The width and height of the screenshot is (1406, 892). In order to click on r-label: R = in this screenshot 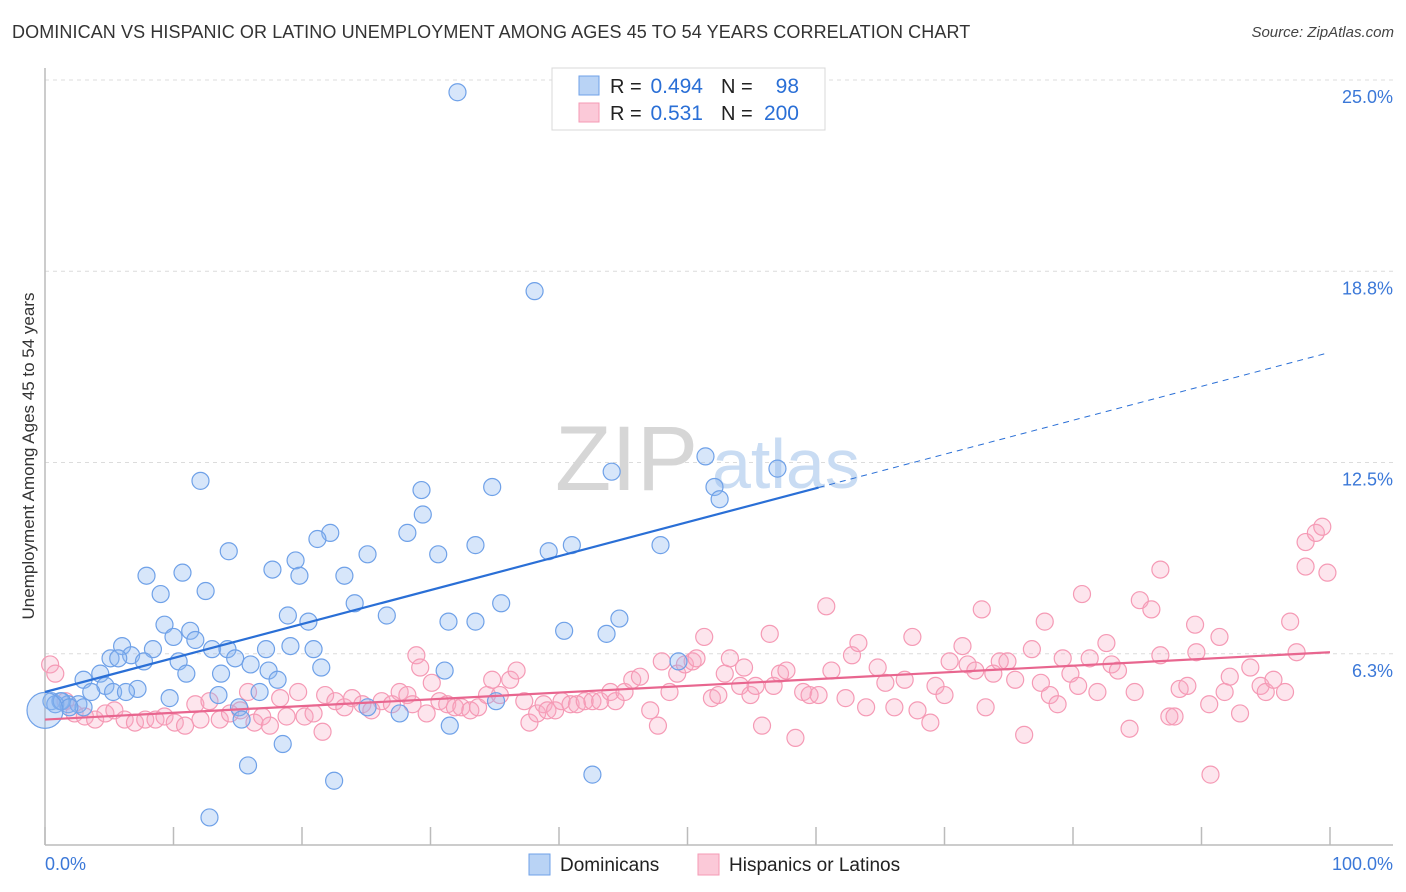, I will do `click(626, 114)`.